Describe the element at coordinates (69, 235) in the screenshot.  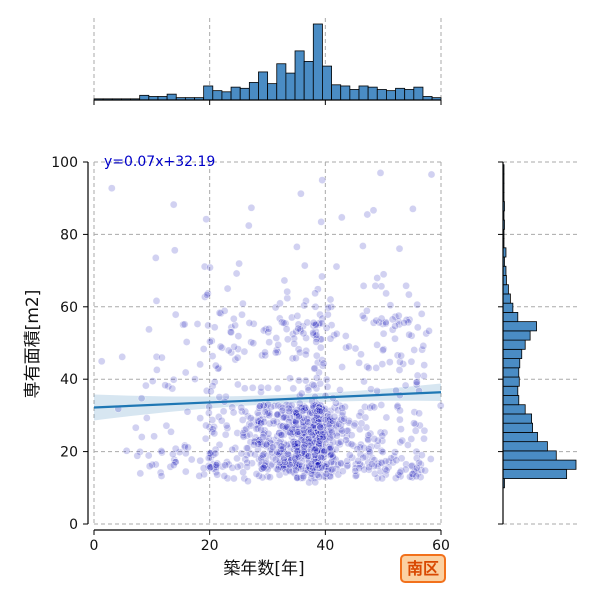
I see `y-tick-label: 80` at that location.